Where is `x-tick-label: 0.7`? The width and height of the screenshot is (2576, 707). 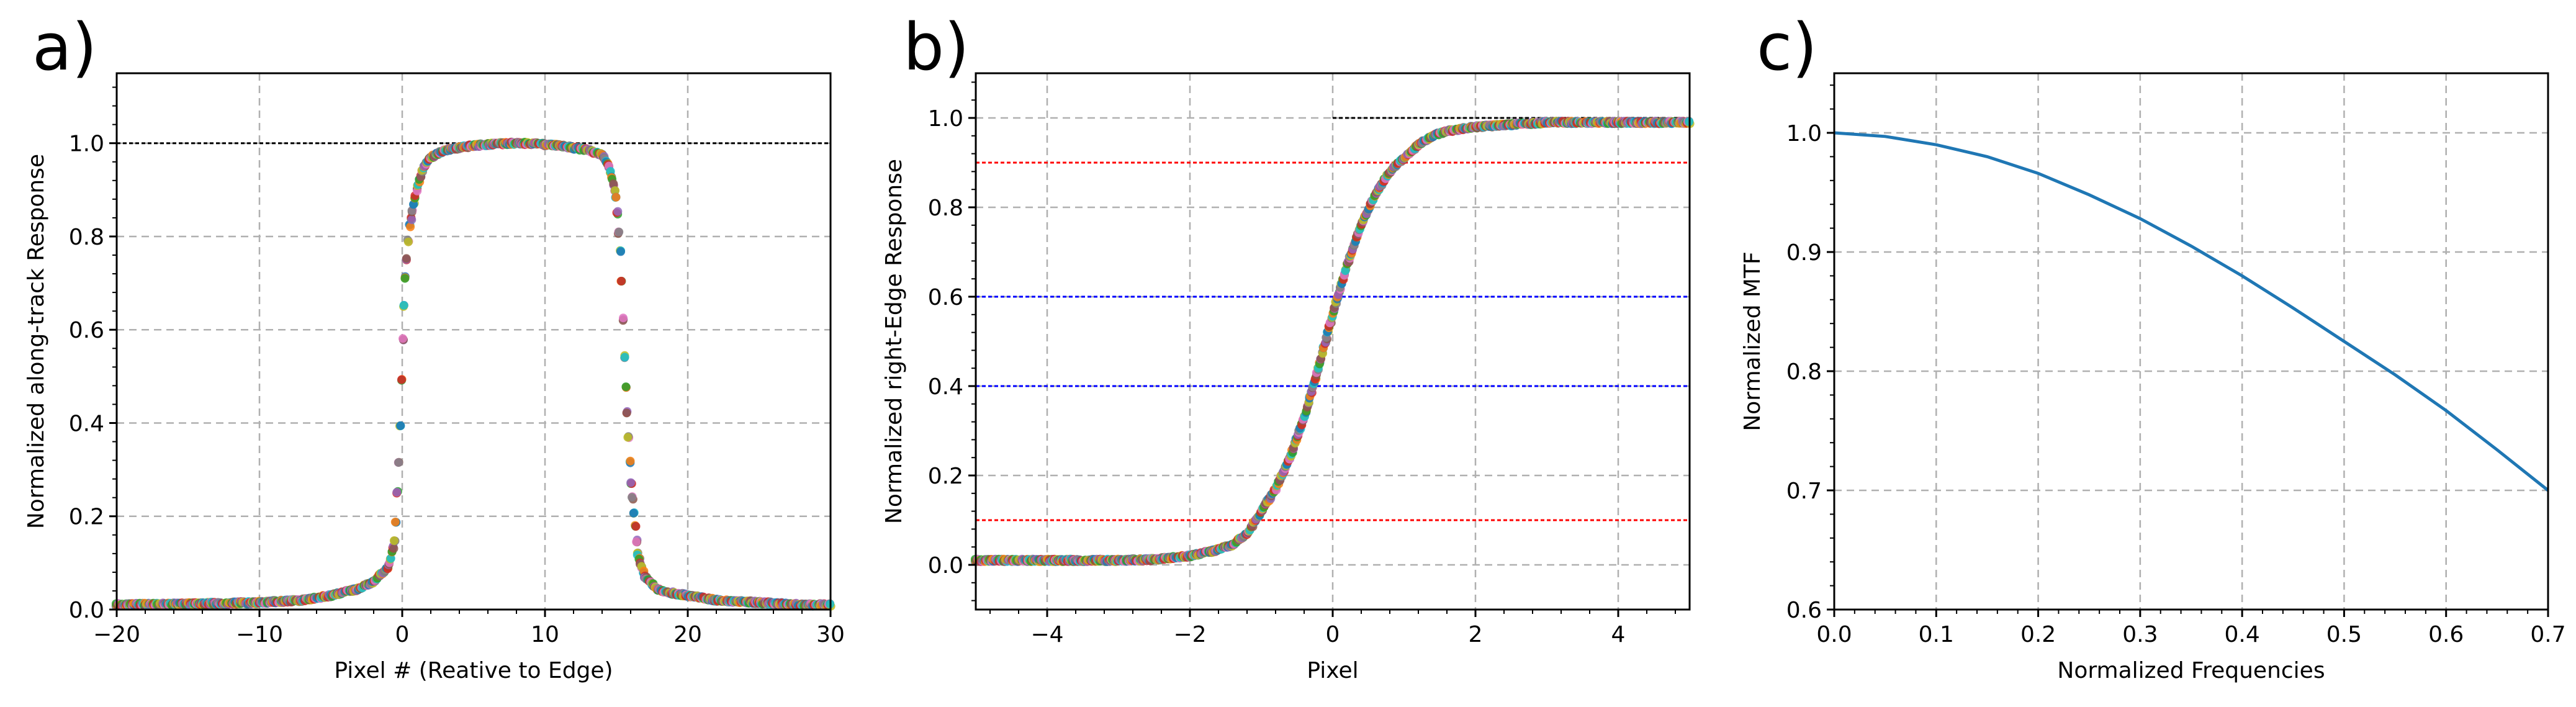 x-tick-label: 0.7 is located at coordinates (2547, 634).